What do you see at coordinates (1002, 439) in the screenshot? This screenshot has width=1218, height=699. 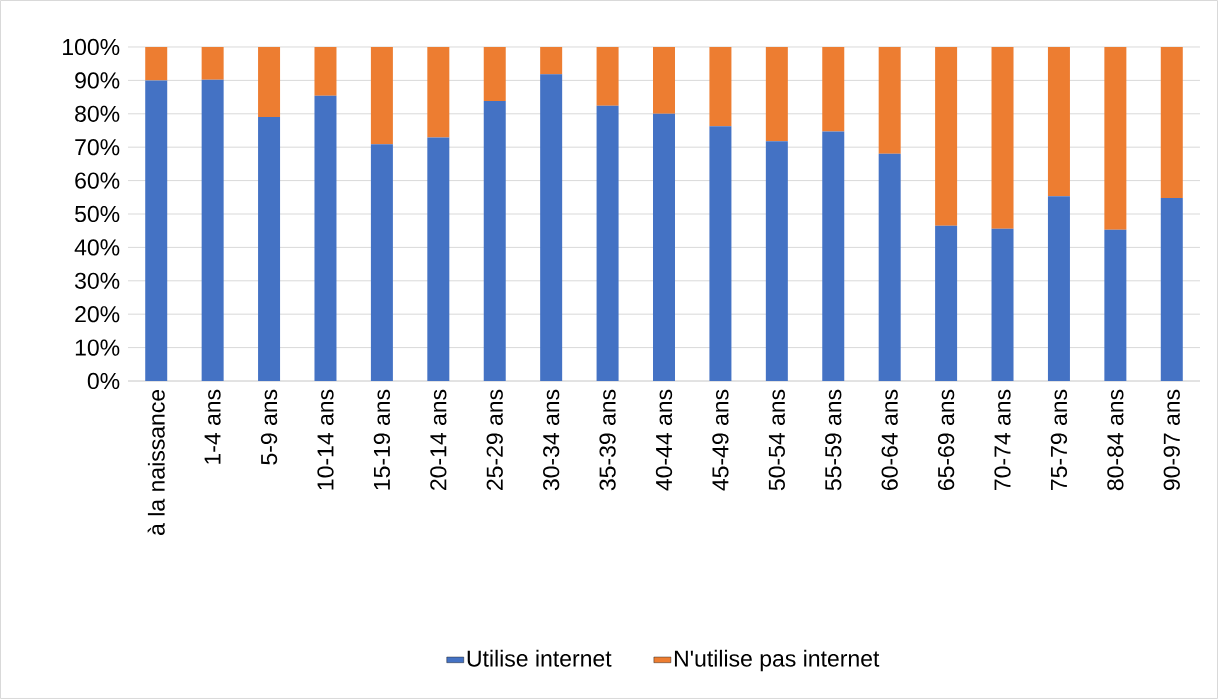 I see `x-tick-label: 70-74 ans` at bounding box center [1002, 439].